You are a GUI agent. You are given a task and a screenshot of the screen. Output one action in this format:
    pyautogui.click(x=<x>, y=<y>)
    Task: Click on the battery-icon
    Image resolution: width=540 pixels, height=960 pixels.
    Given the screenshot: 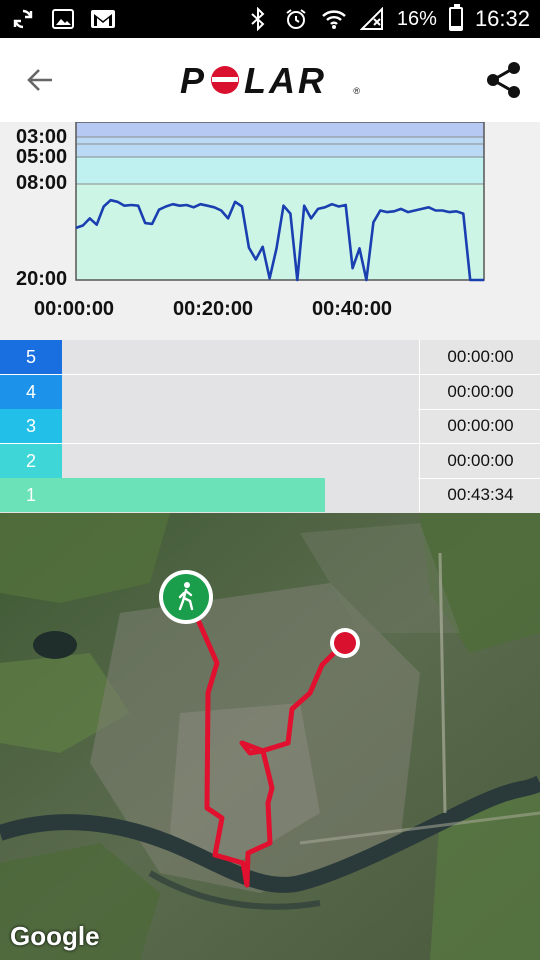 What is the action you would take?
    pyautogui.click(x=455, y=17)
    